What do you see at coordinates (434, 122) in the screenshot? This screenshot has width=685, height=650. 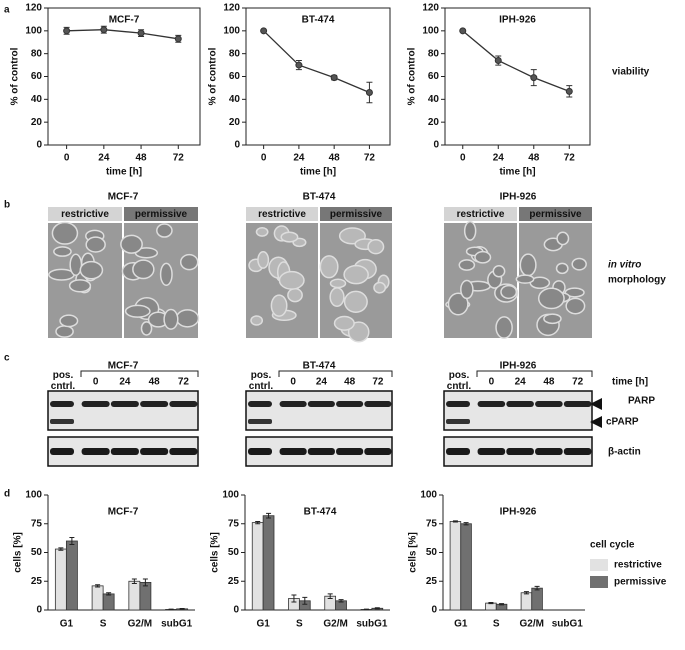 I see `y-tick-label: 20` at bounding box center [434, 122].